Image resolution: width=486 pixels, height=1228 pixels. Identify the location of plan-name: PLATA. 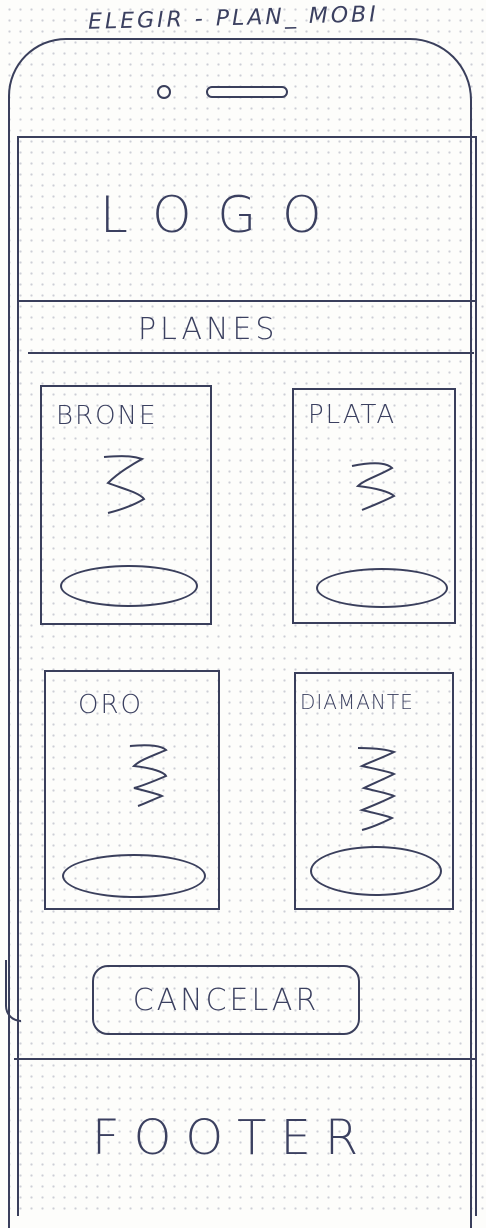
(352, 415).